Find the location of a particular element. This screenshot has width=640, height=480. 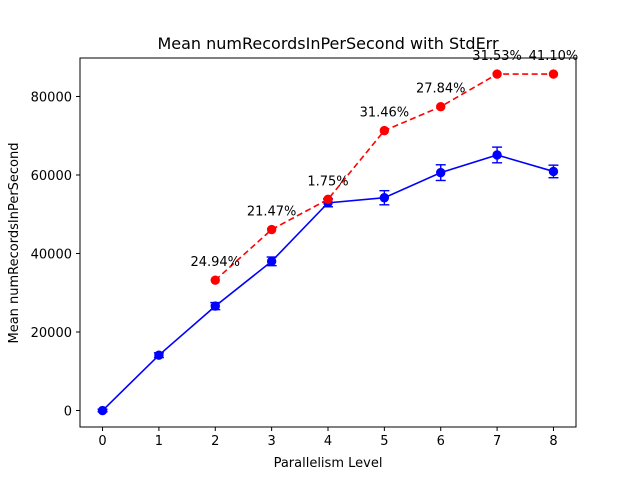

x-tick-label: 3 is located at coordinates (271, 441).